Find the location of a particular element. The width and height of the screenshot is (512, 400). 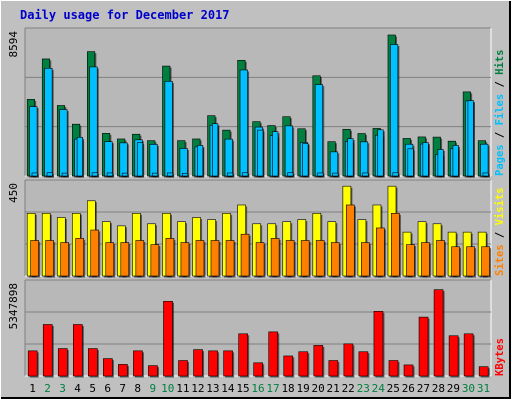

x-day-label: 3 is located at coordinates (62, 388).